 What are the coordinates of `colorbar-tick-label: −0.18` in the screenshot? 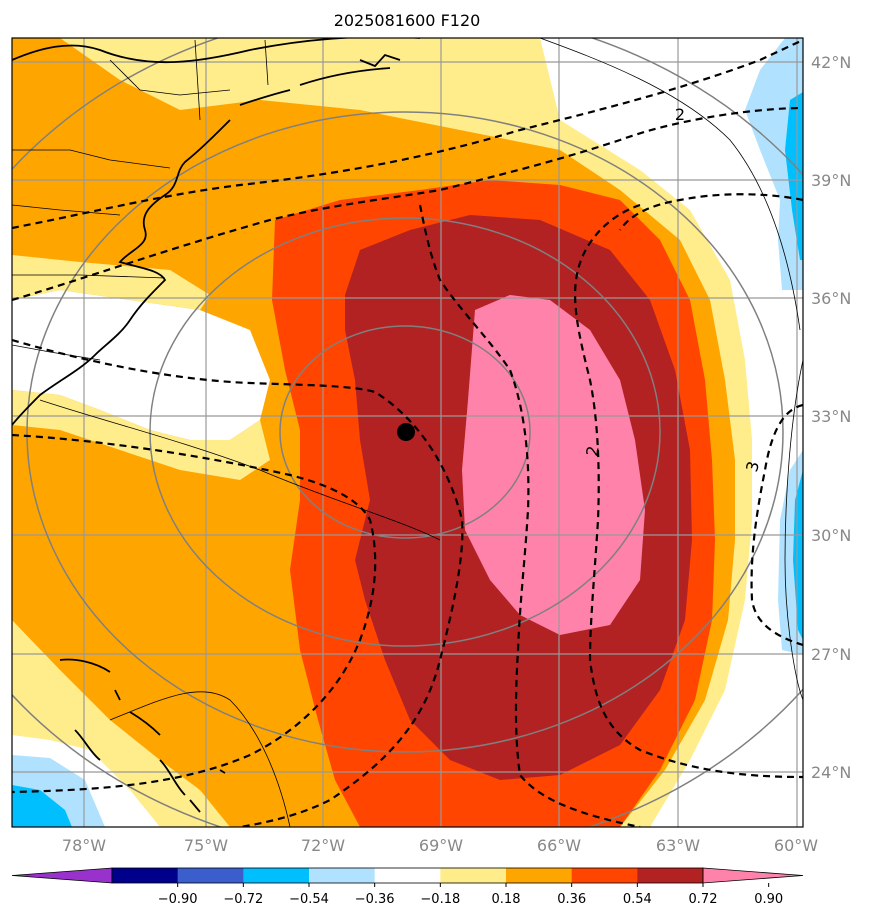 It's located at (440, 899).